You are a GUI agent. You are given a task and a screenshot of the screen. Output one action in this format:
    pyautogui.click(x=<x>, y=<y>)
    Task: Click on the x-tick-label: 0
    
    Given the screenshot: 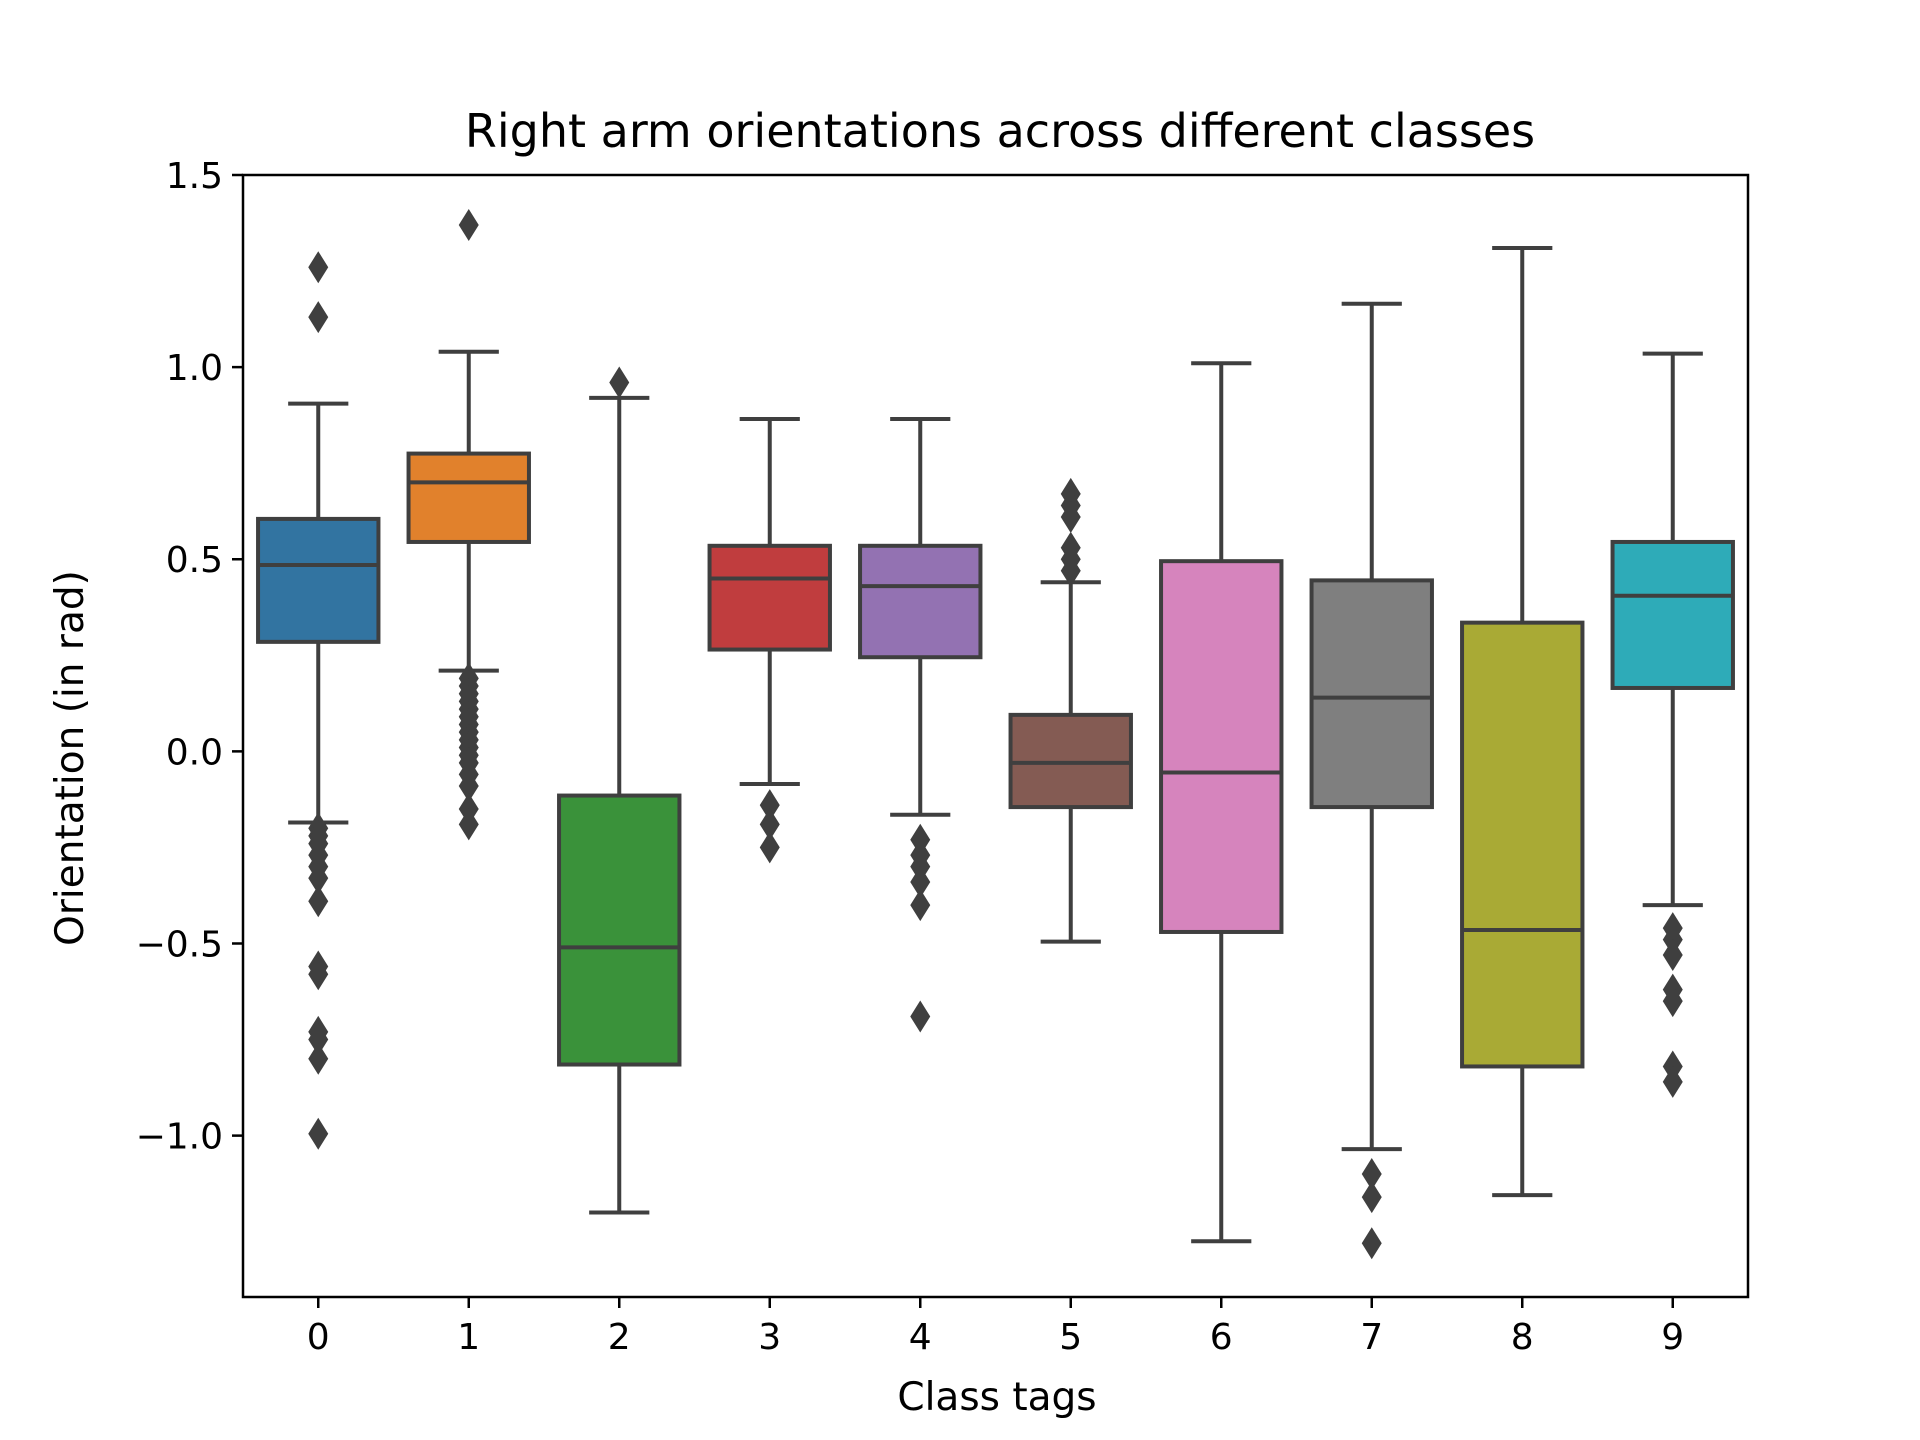 What is the action you would take?
    pyautogui.click(x=318, y=1337)
    